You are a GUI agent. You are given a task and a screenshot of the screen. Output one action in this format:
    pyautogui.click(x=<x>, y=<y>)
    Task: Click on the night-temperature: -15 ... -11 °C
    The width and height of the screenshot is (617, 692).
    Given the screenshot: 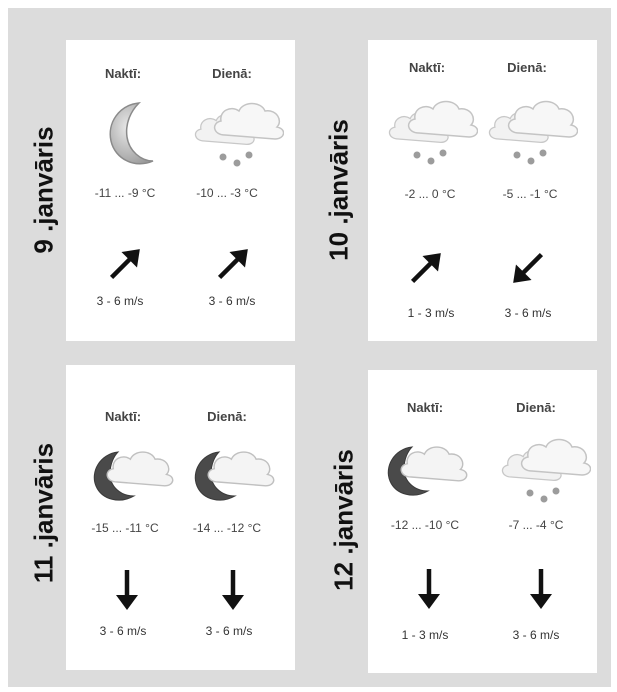 What is the action you would take?
    pyautogui.click(x=125, y=528)
    